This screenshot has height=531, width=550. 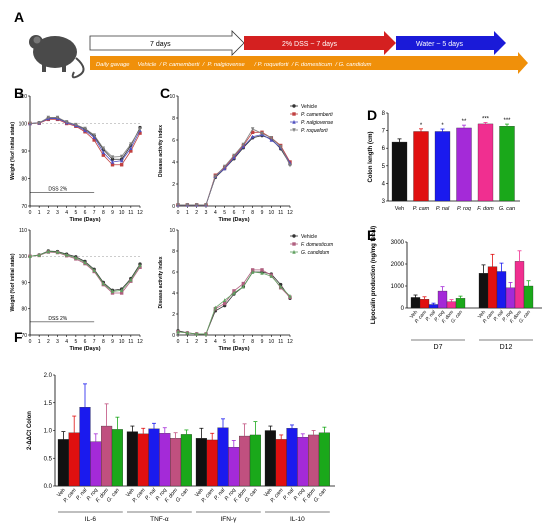 What do you see at coordinates (398, 287) in the screenshot?
I see `y-tick-label: 1000` at bounding box center [398, 287].